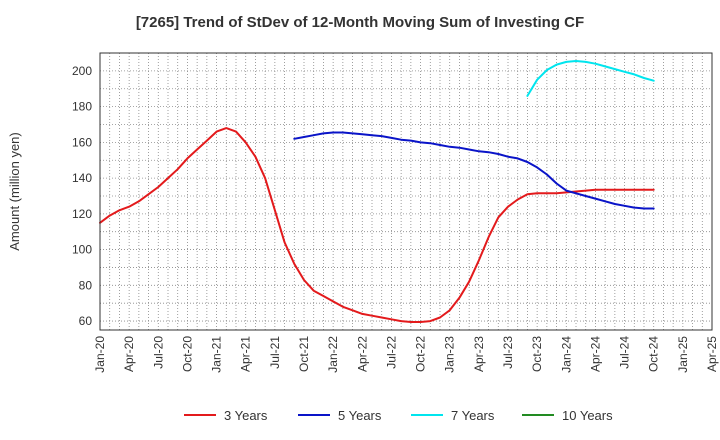  I want to click on y-axis-title: Amount (million yen), so click(14, 191).